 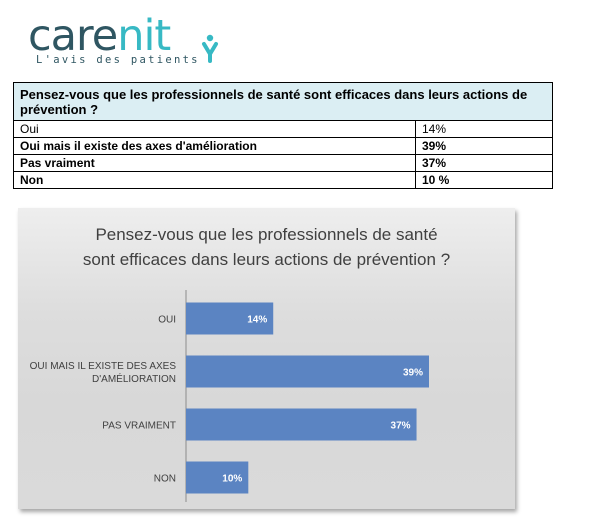 I want to click on person-icon, so click(x=210, y=48).